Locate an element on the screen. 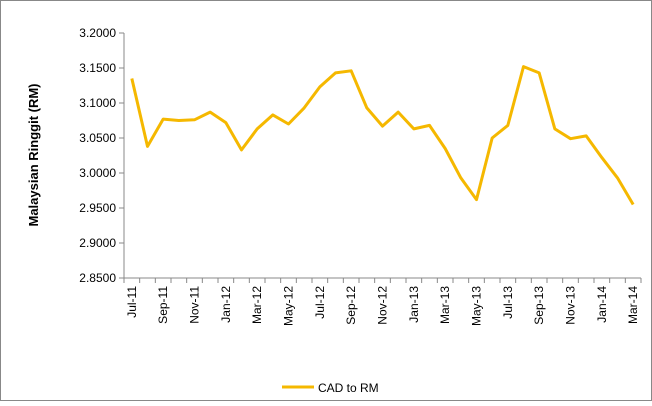  y-axis-label: Malaysian Ringgit (RM) is located at coordinates (33, 154).